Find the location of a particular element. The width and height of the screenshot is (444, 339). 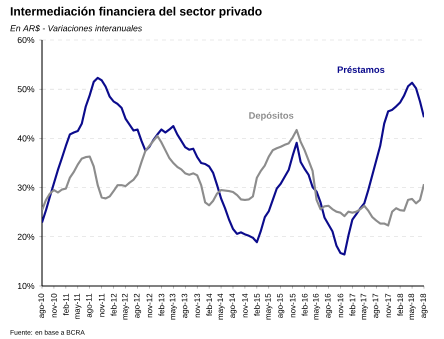

x-tick-label: may-14 is located at coordinates (221, 307).